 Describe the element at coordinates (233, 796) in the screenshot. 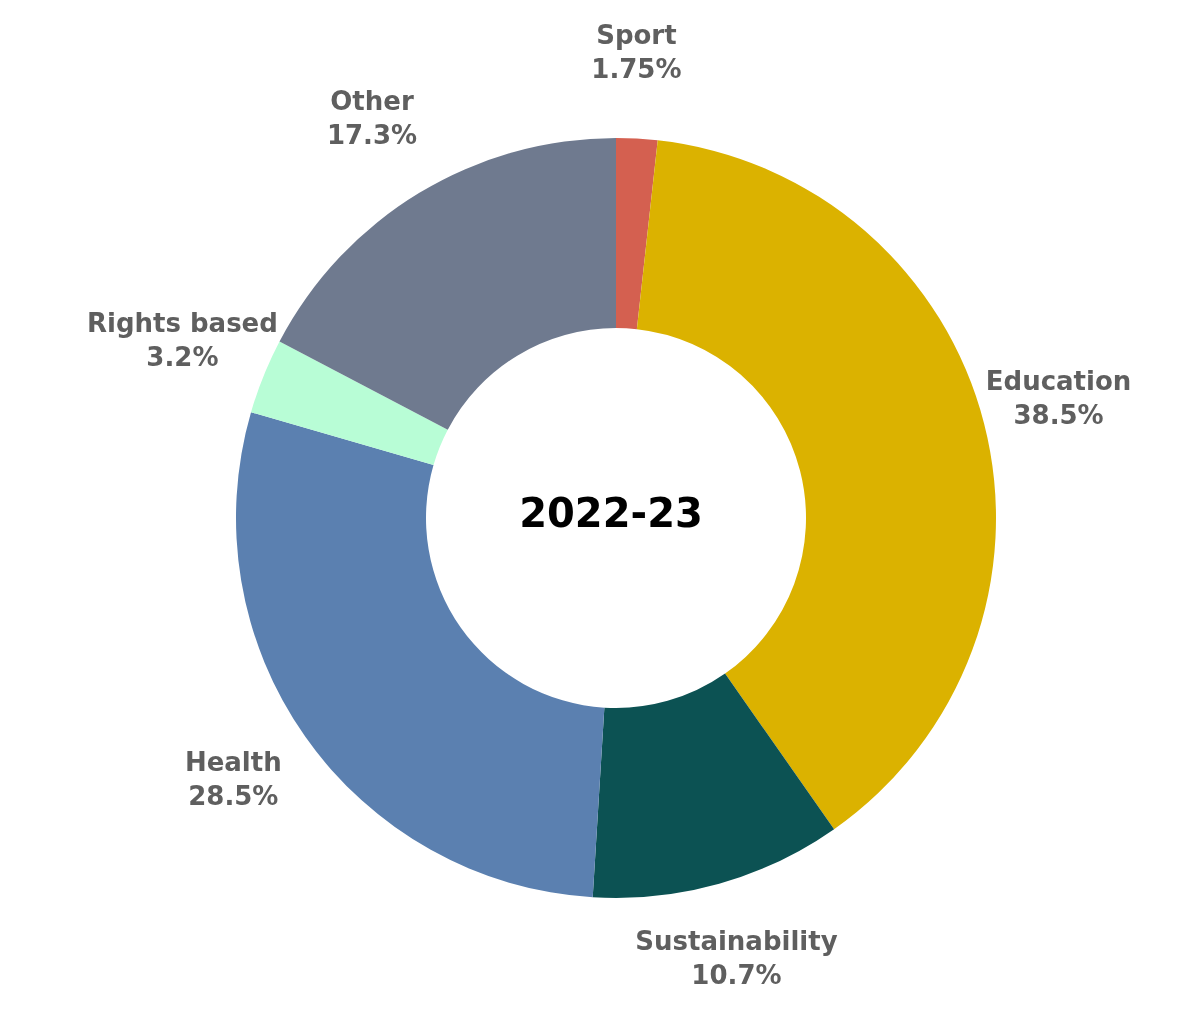

I see `data-label: 28.5%` at that location.